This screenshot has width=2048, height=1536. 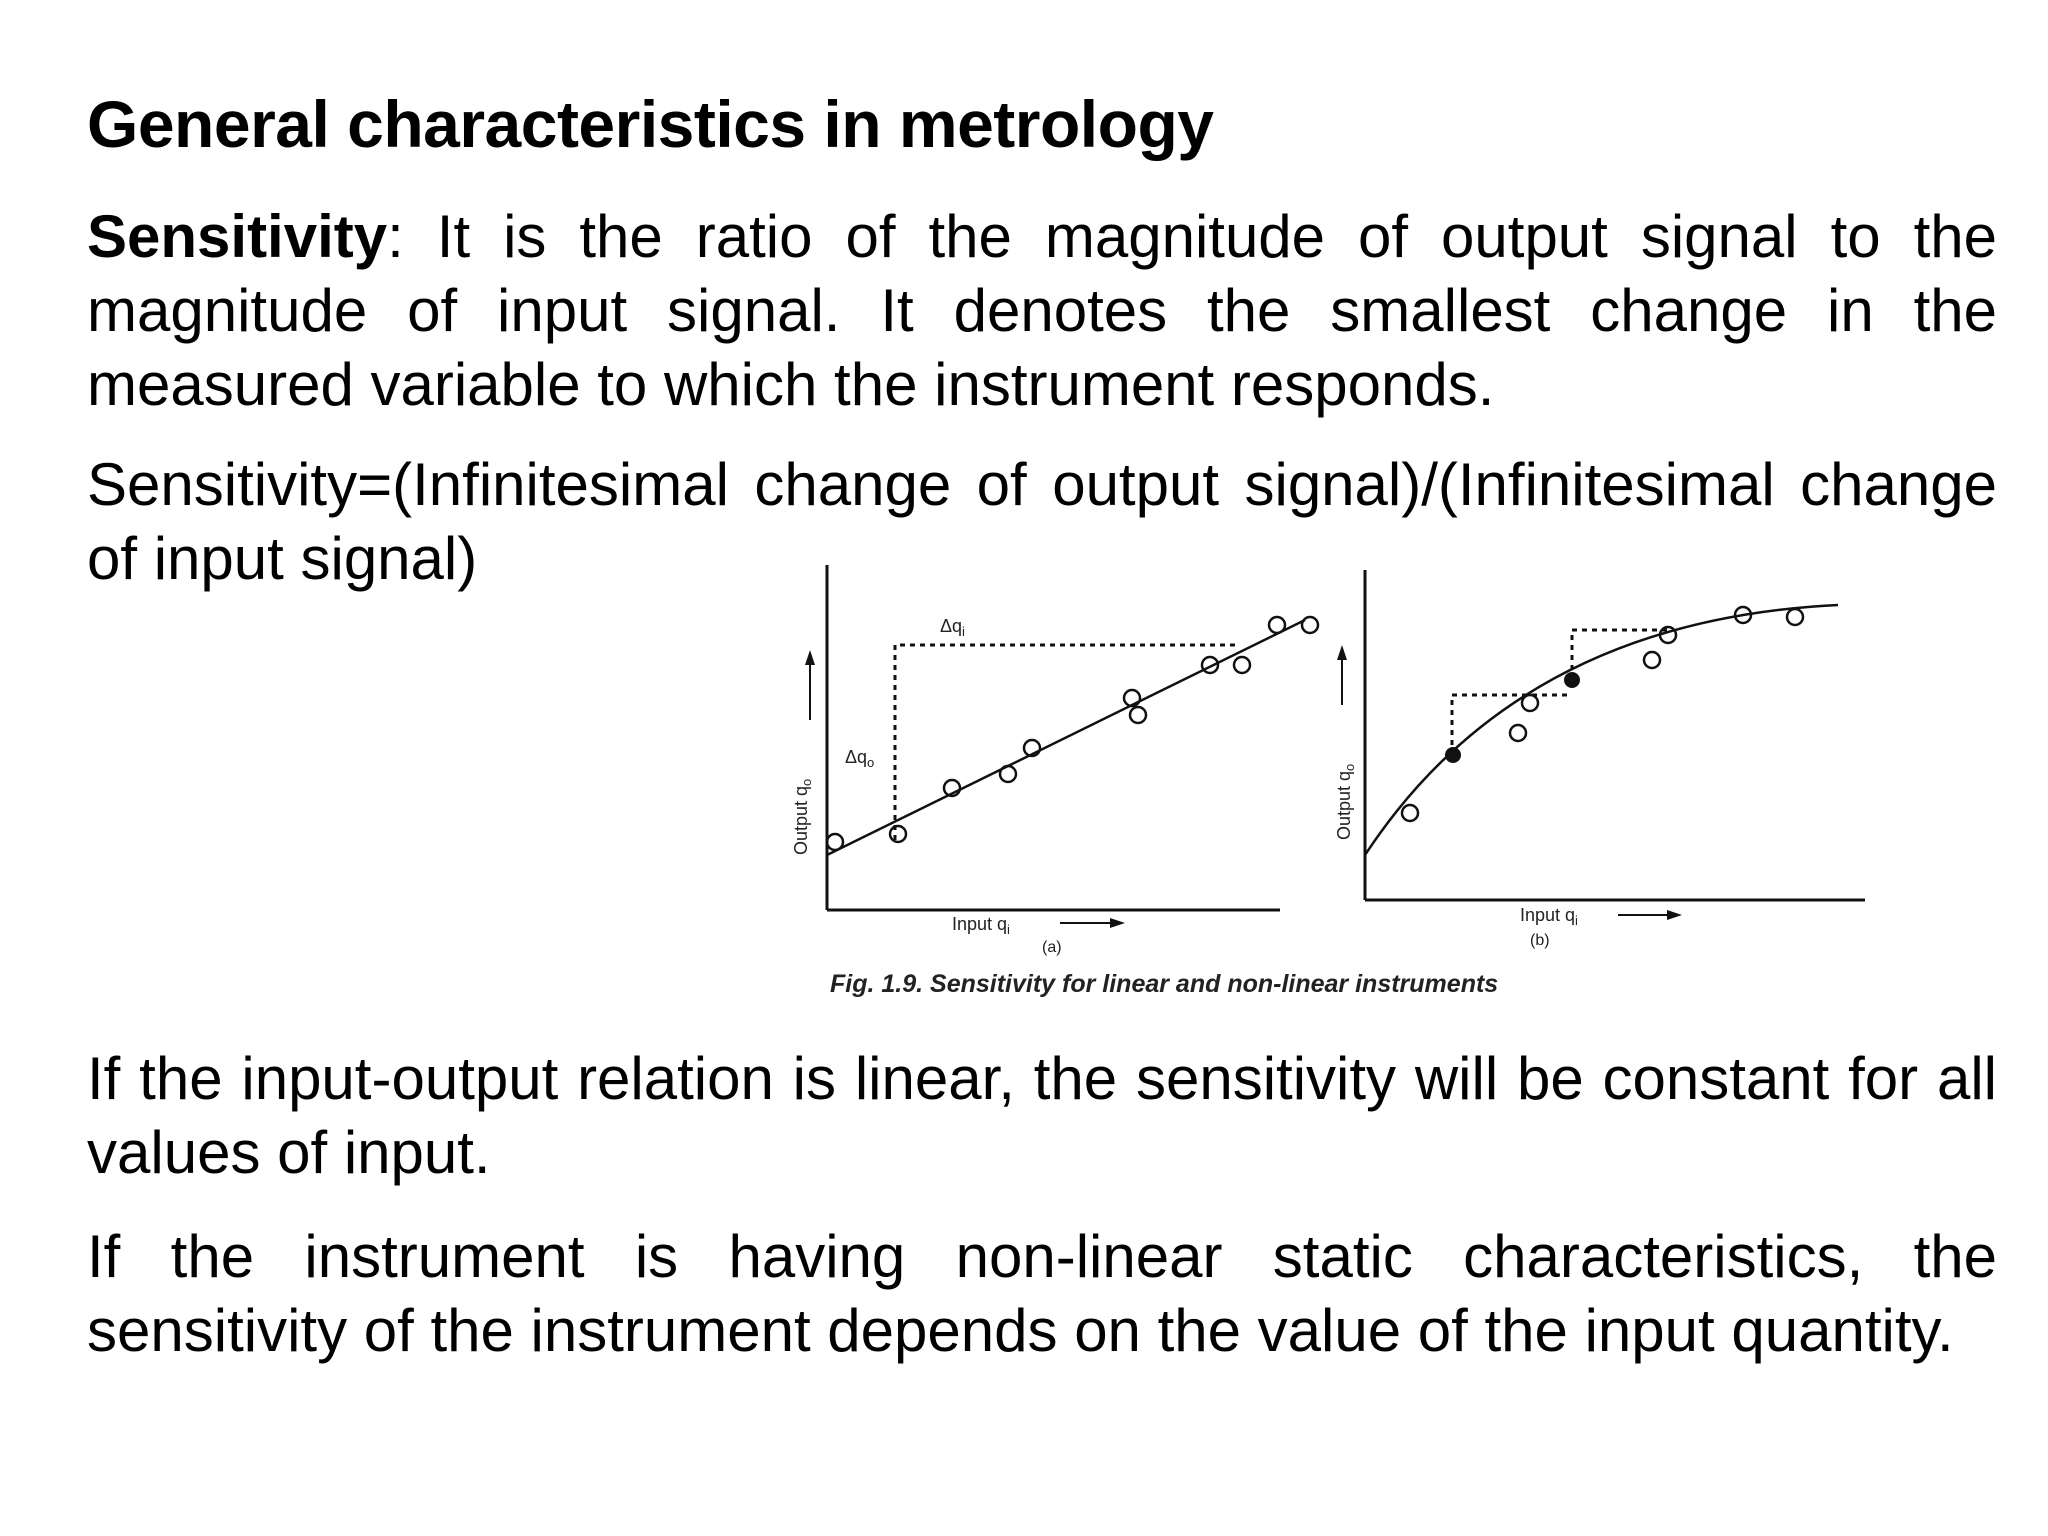 I want to click on panel-b-data-points, so click(x=1602, y=714).